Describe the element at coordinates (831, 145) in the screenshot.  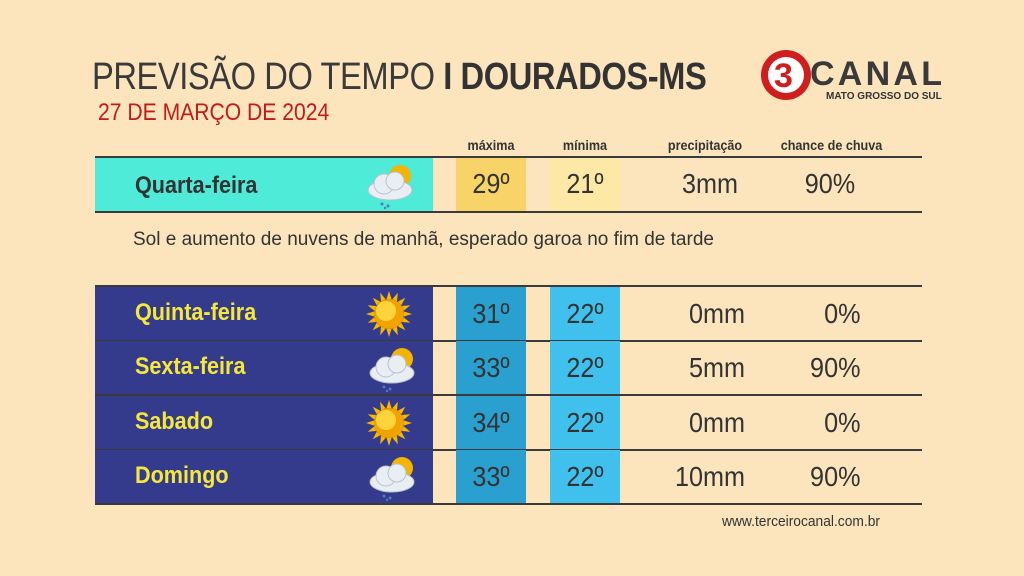
I see `col-chance-header: chance de chuva` at that location.